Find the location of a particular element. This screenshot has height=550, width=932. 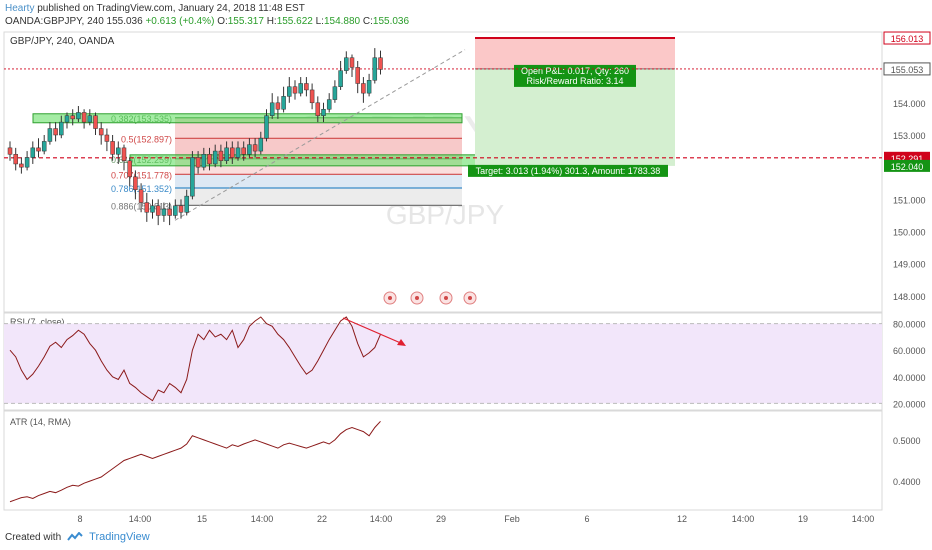

close-value: 155.036 is located at coordinates (391, 21).